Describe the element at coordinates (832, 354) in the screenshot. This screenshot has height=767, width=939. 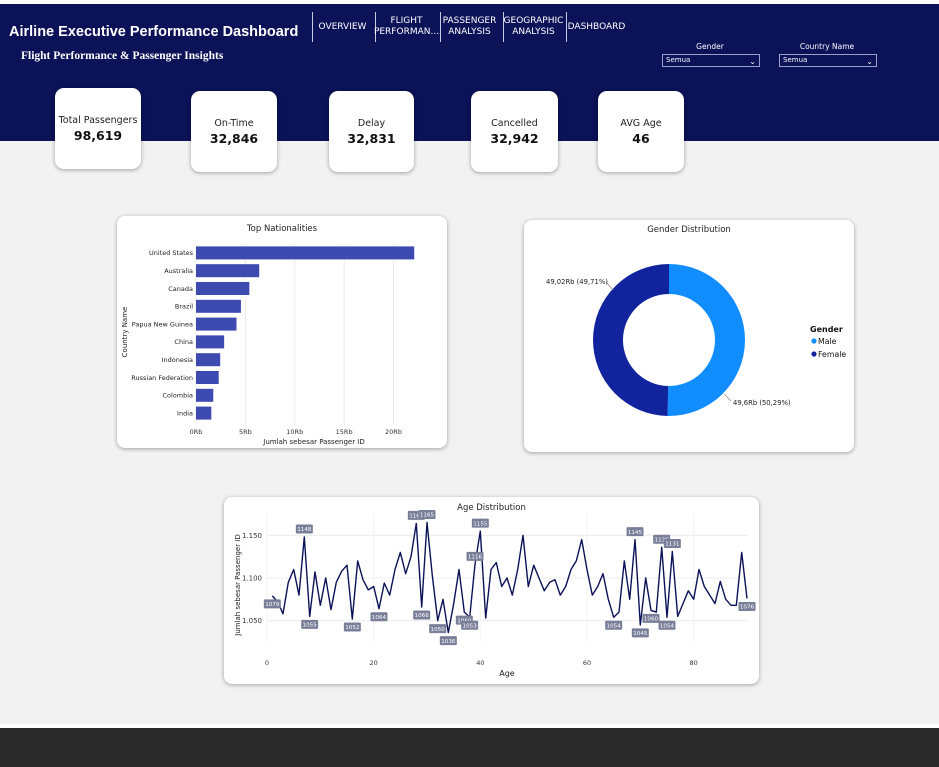
I see `legend-label: Female` at that location.